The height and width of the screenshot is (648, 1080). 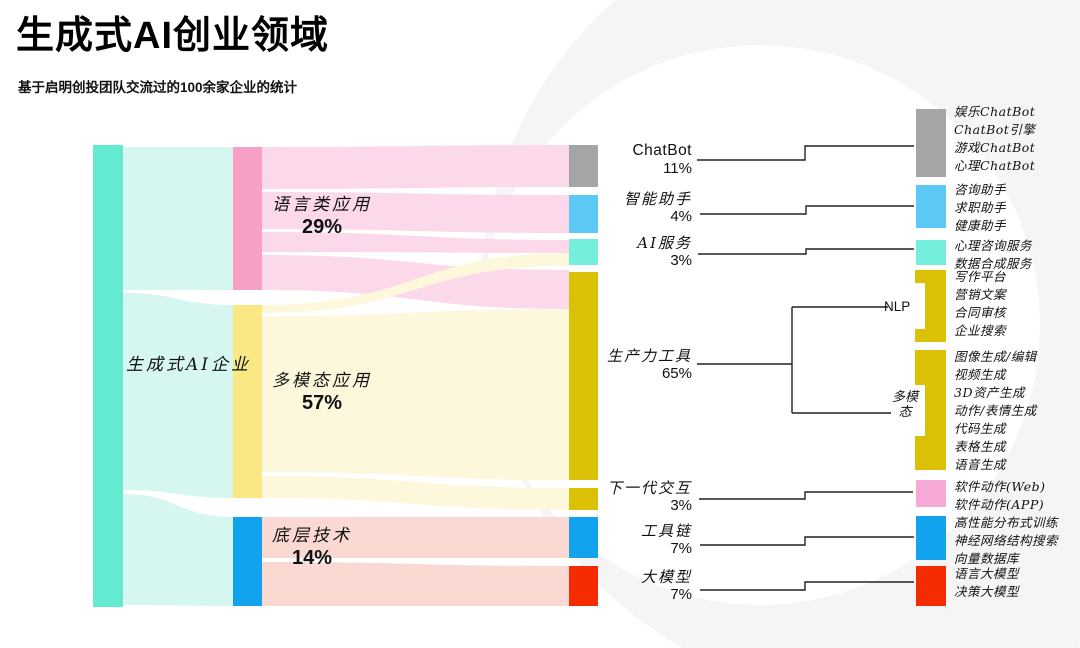 What do you see at coordinates (583, 166) in the screenshot?
I see `sankey-node-chatbot` at bounding box center [583, 166].